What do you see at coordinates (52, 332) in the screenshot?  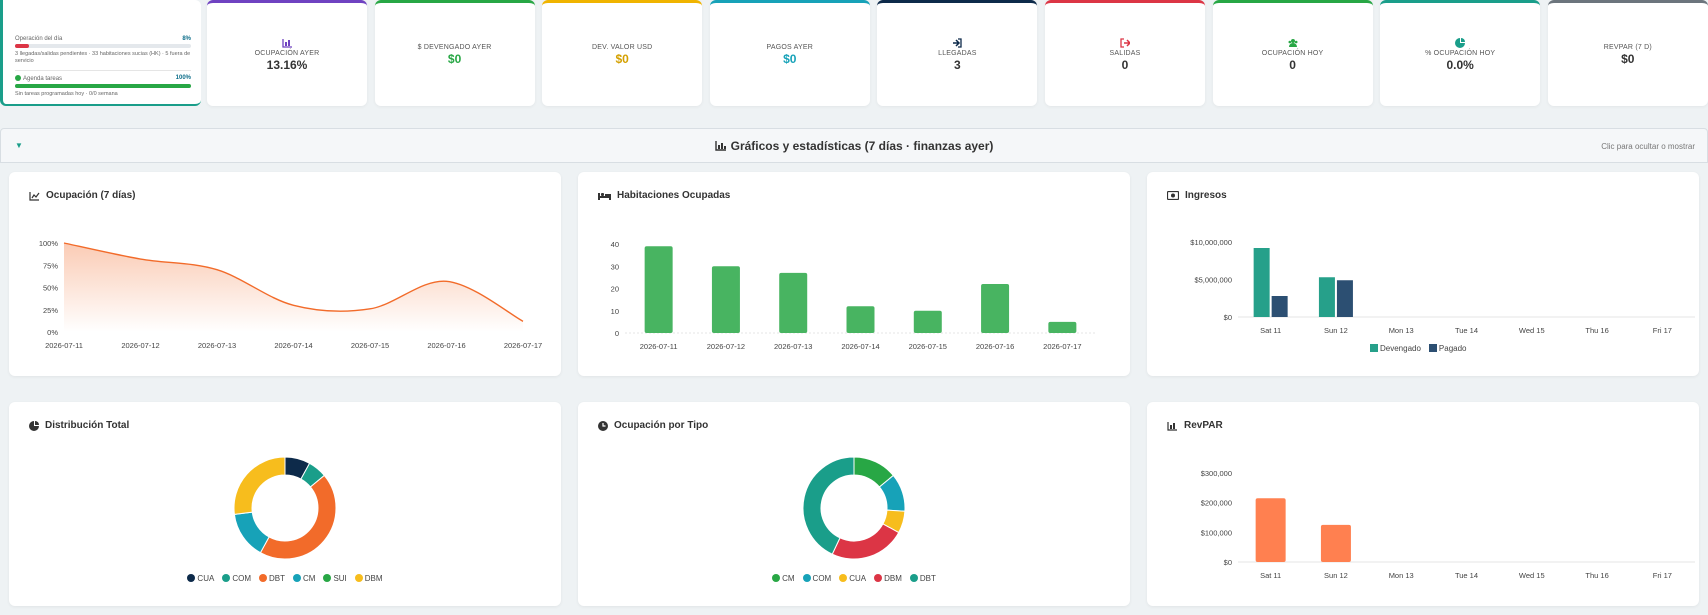 I see `y-tick-label: 0%` at bounding box center [52, 332].